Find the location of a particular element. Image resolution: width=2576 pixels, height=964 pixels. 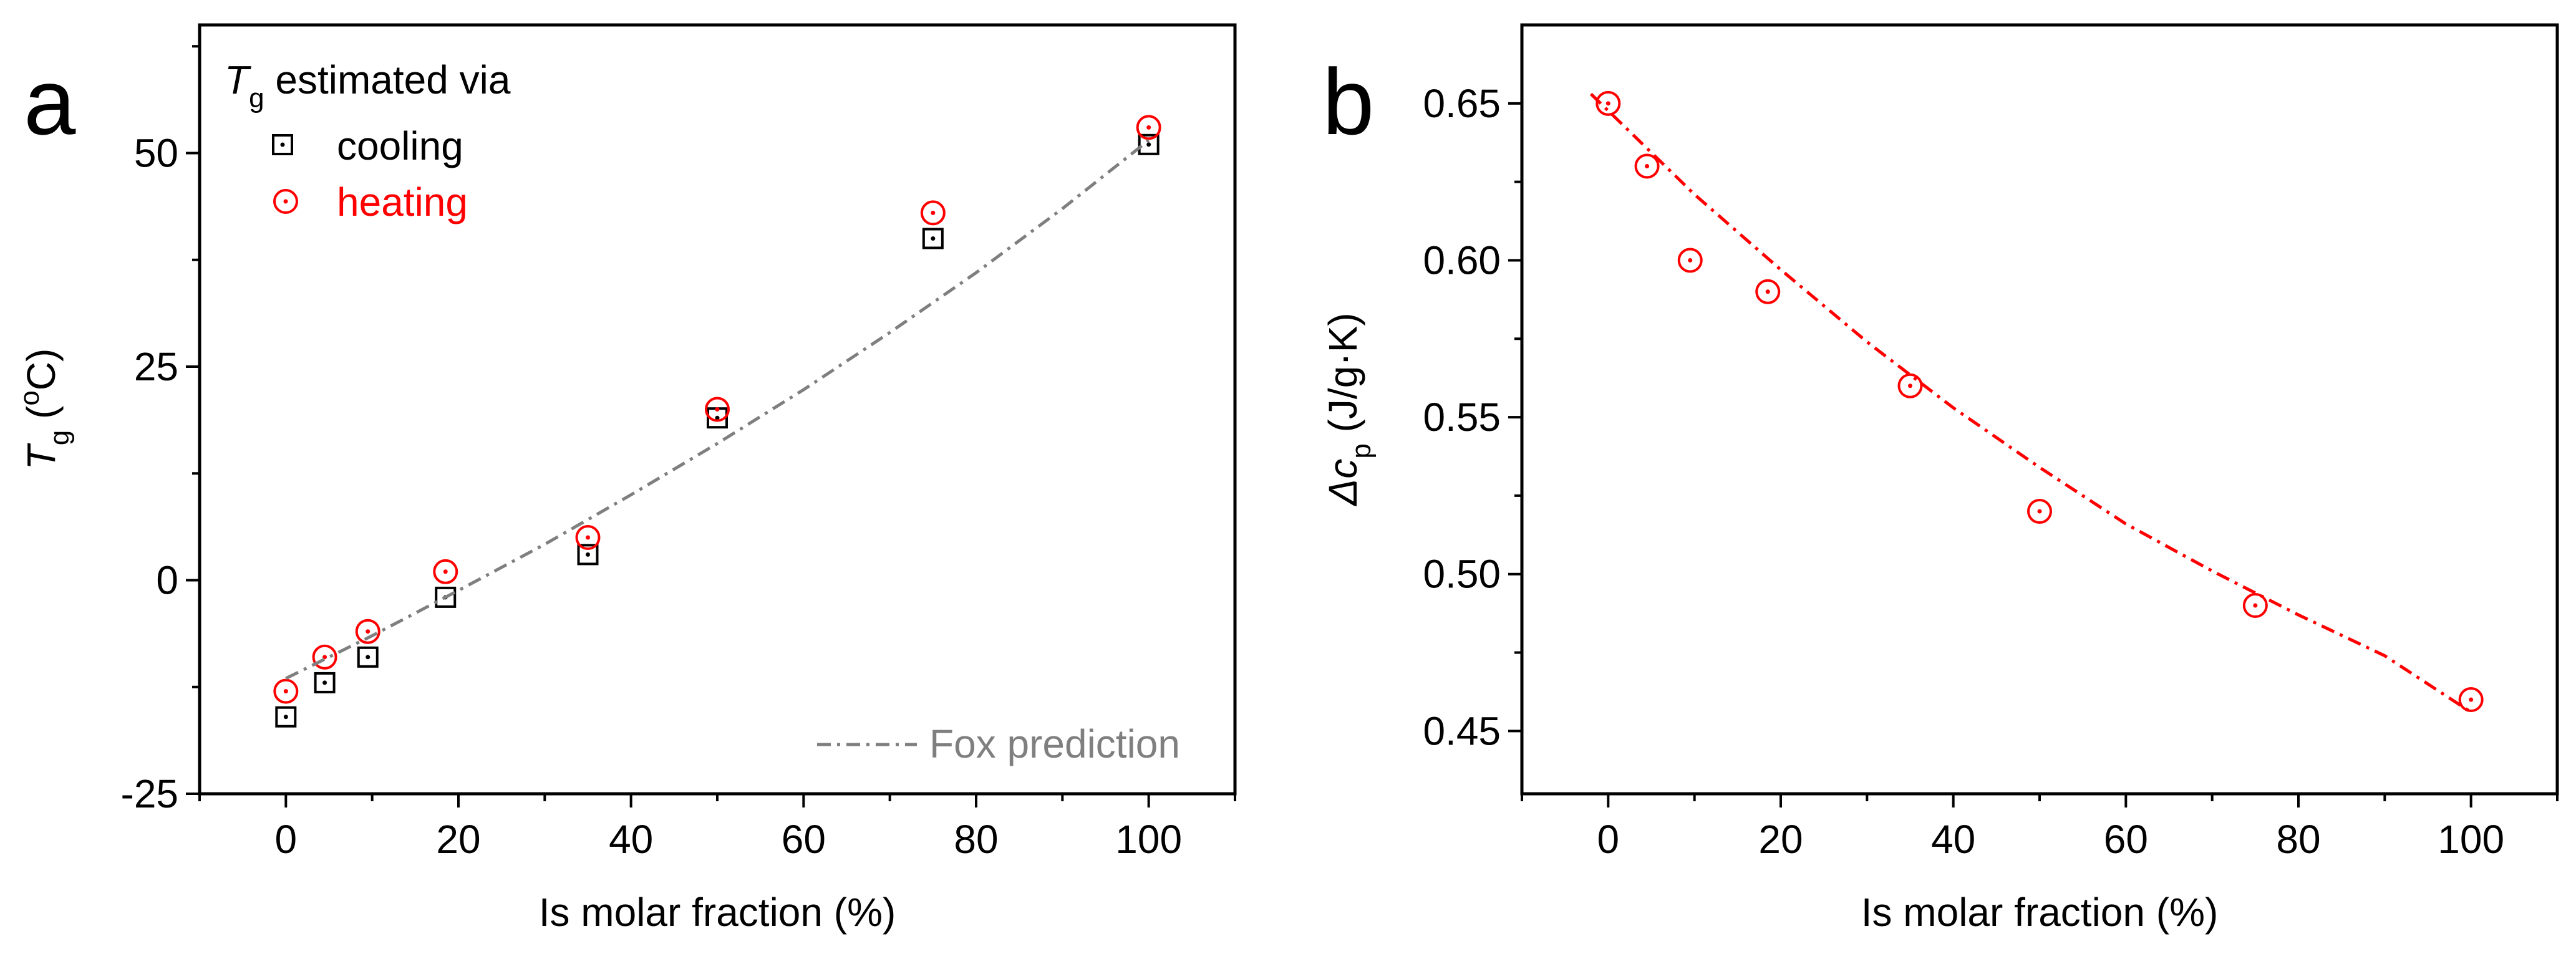

fox-legend-label: Fox prediction is located at coordinates (1054, 743).